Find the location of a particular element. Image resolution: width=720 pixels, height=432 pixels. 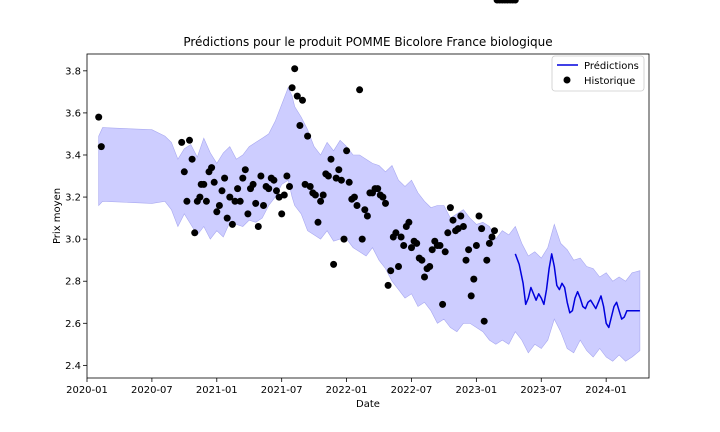

x-axis-label: Date is located at coordinates (368, 404).